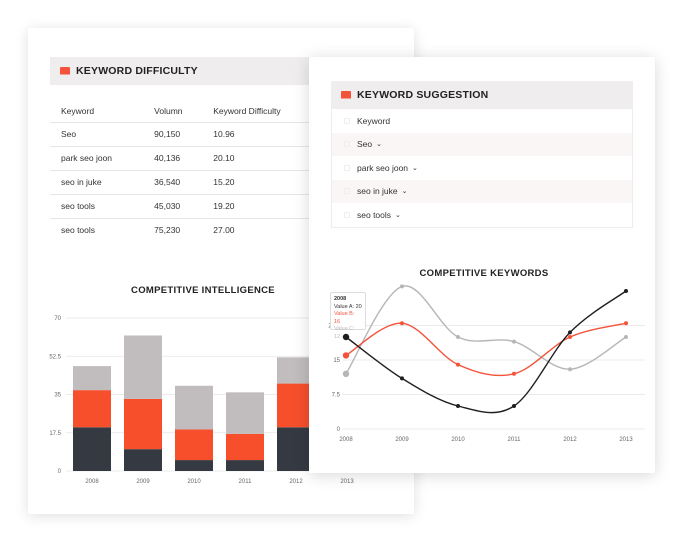 Image resolution: width=683 pixels, height=541 pixels. I want to click on table-row: park seo joon 40,136 20.10, so click(185, 158).